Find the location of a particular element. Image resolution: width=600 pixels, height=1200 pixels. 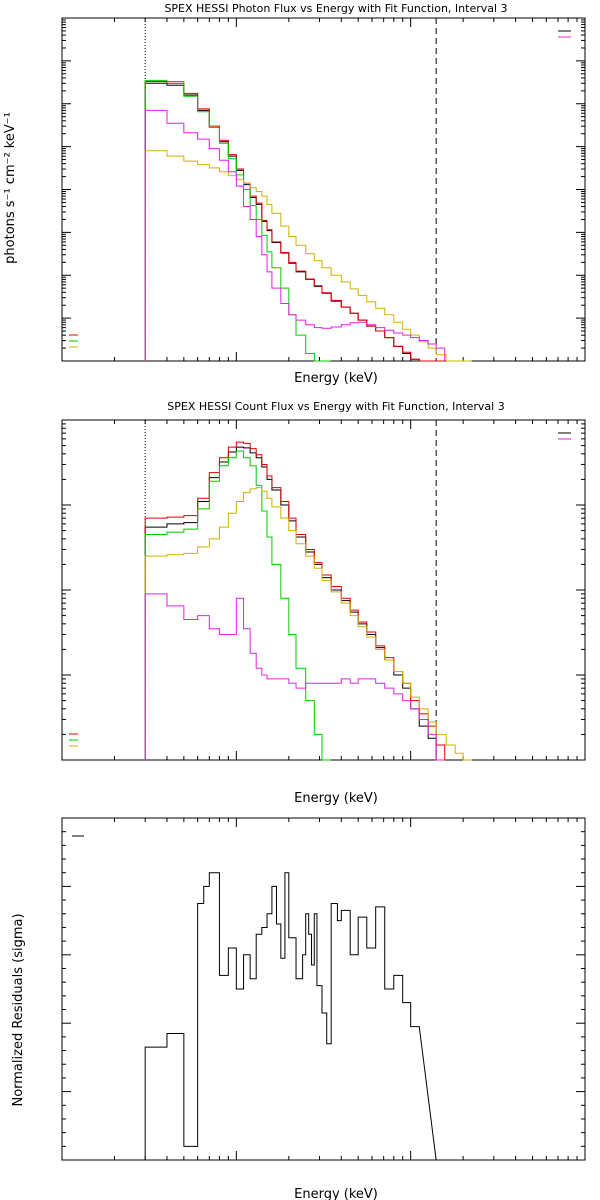

residuals-ylabel: Normalized Residuals (sigma) is located at coordinates (18, 1009).